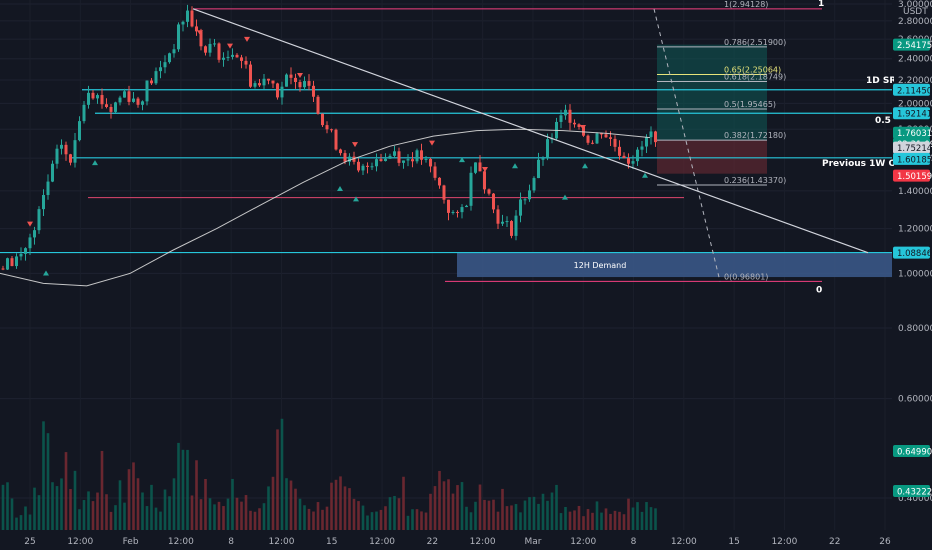 The image size is (932, 550). I want to click on price-badge-label: 1.92141, so click(914, 115).